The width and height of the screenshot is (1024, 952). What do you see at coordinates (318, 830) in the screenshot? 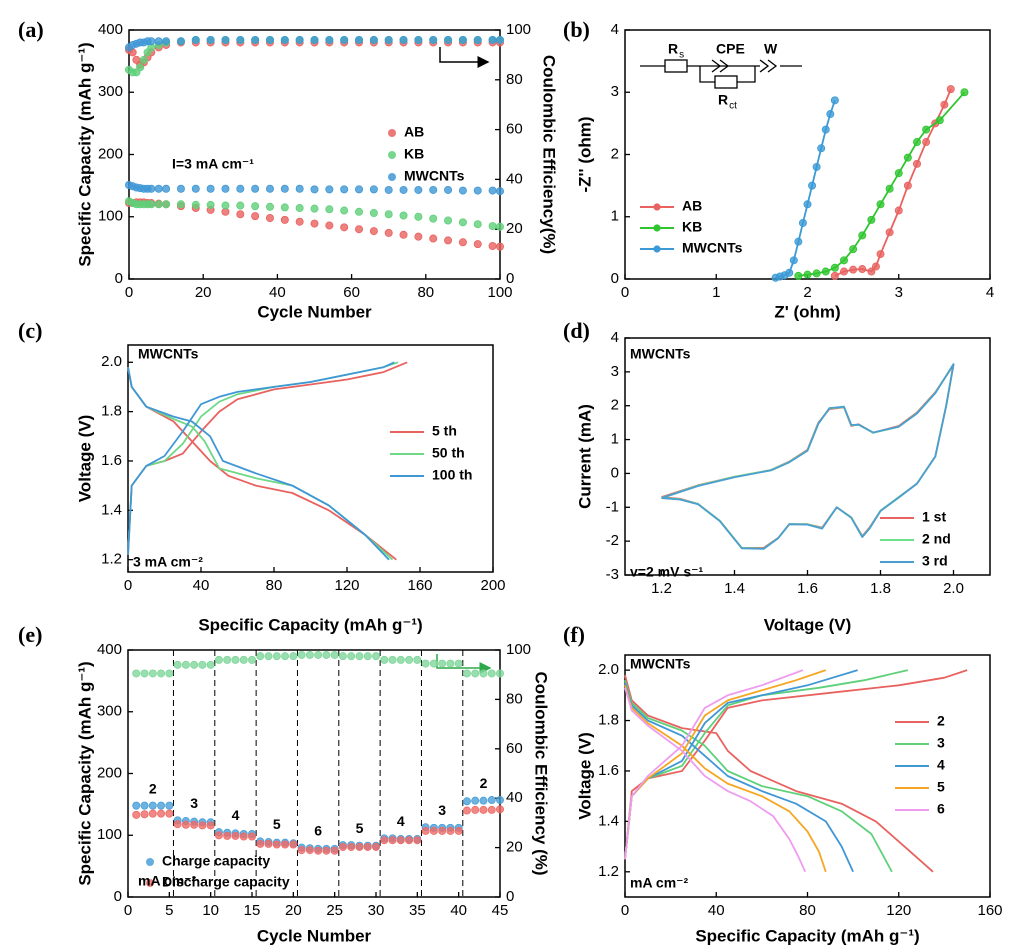
I see `rate-label: 6` at bounding box center [318, 830].